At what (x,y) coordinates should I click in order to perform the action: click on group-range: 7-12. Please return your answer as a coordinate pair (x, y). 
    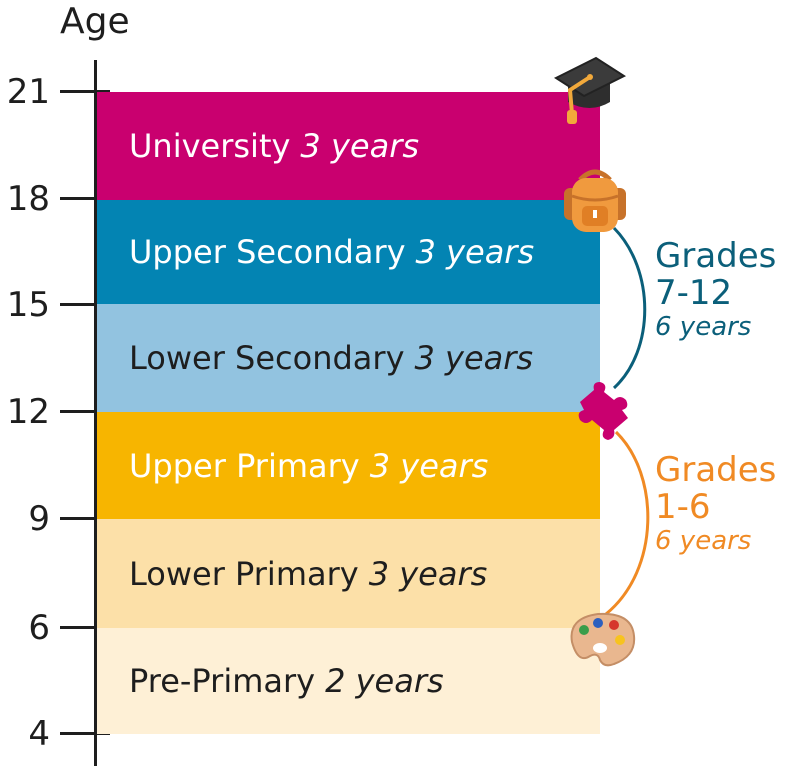
    Looking at the image, I should click on (694, 293).